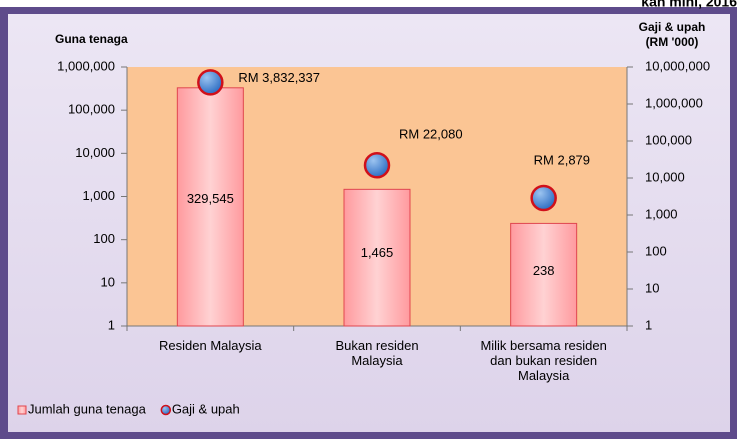  Describe the element at coordinates (668, 139) in the screenshot. I see `y2-tick-label: 100,000` at that location.